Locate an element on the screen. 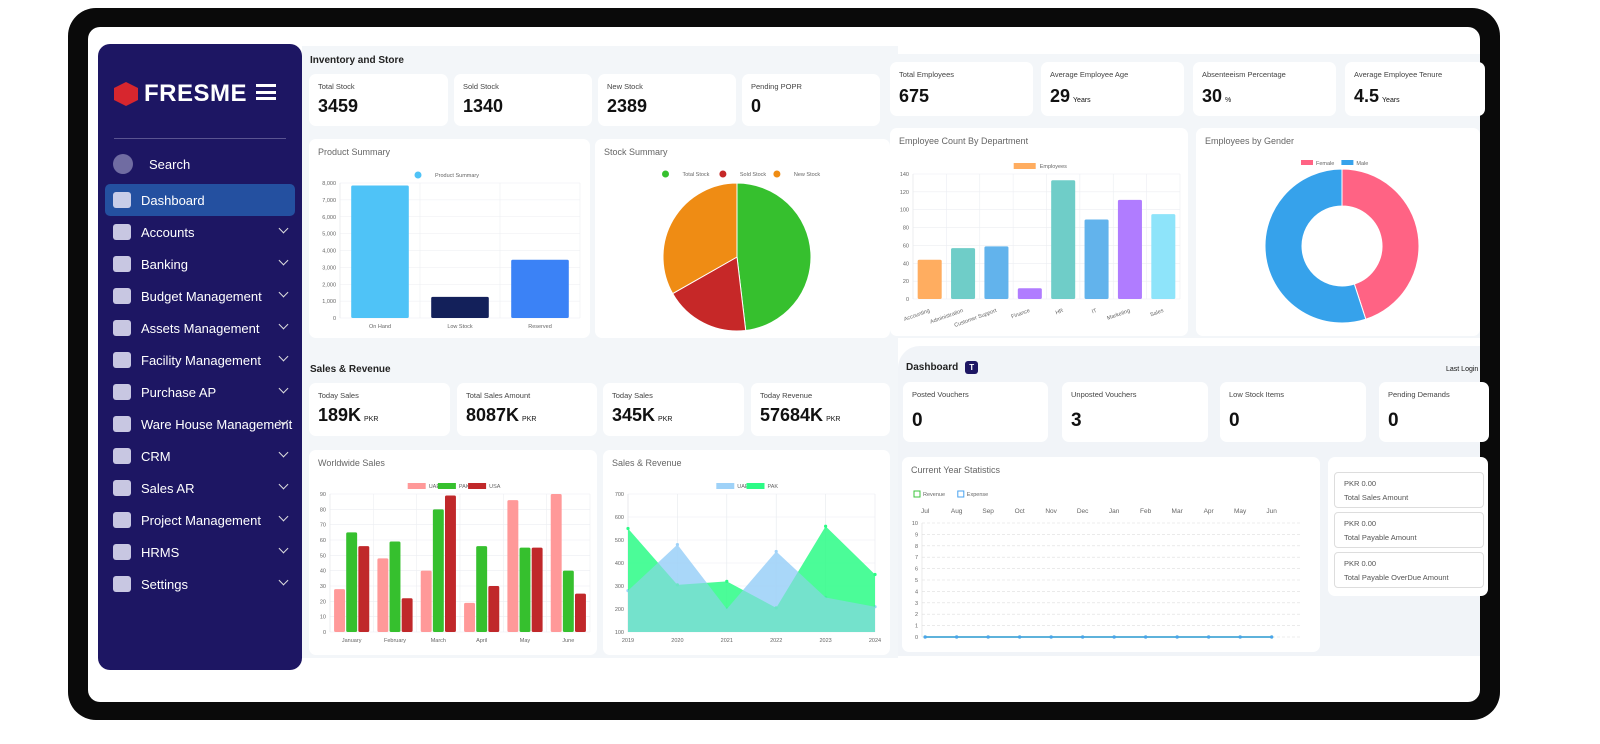 The width and height of the screenshot is (1600, 744). legend-item: Female is located at coordinates (1317, 163).